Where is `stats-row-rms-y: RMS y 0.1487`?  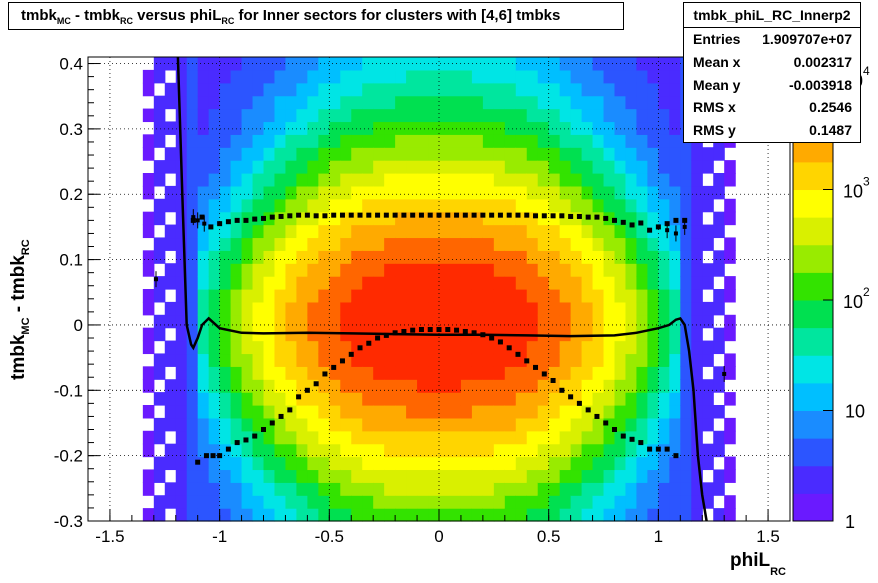 stats-row-rms-y: RMS y 0.1487 is located at coordinates (772, 130).